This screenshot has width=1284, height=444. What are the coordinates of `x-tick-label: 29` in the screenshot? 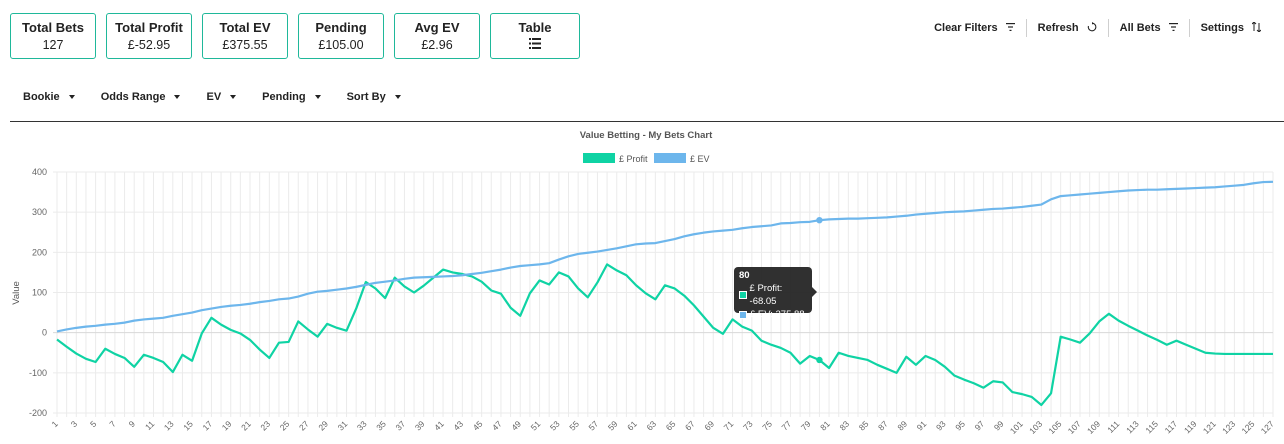 It's located at (323, 426).